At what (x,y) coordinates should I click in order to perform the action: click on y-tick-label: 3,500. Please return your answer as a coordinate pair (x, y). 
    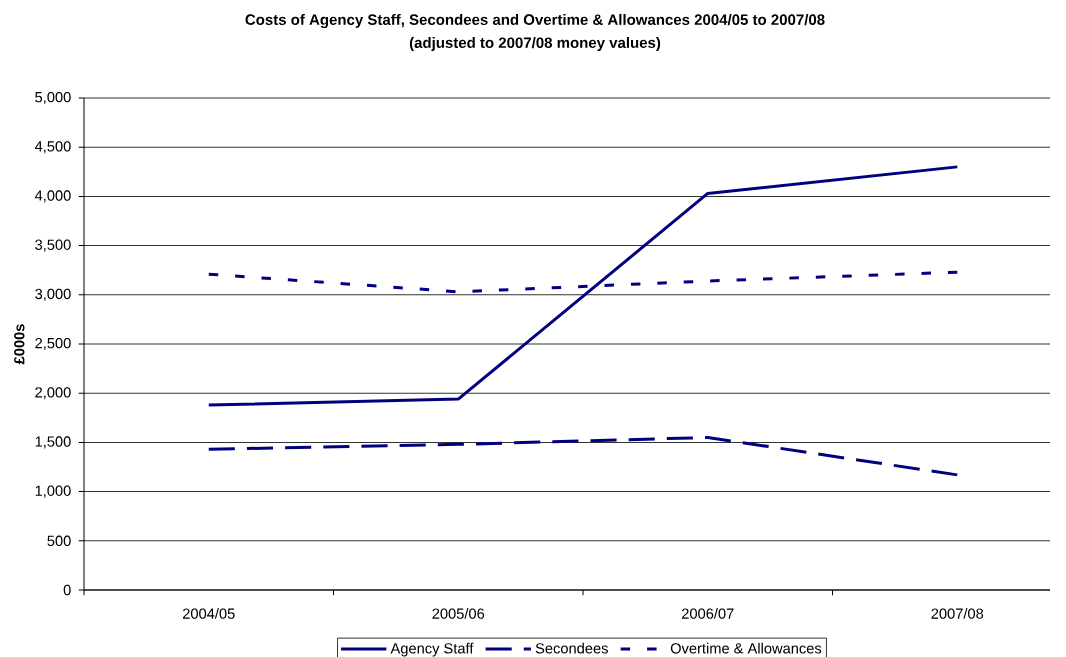
    Looking at the image, I should click on (53, 245).